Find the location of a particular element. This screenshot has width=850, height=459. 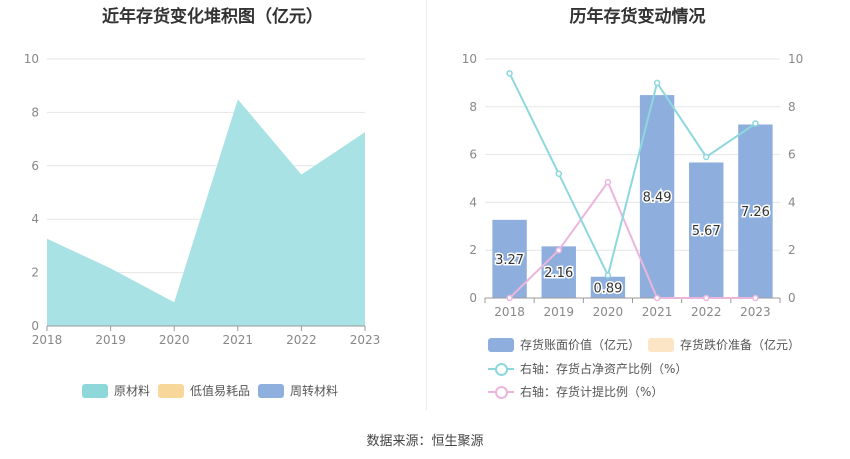

right-y2-tick: 8 is located at coordinates (792, 107).